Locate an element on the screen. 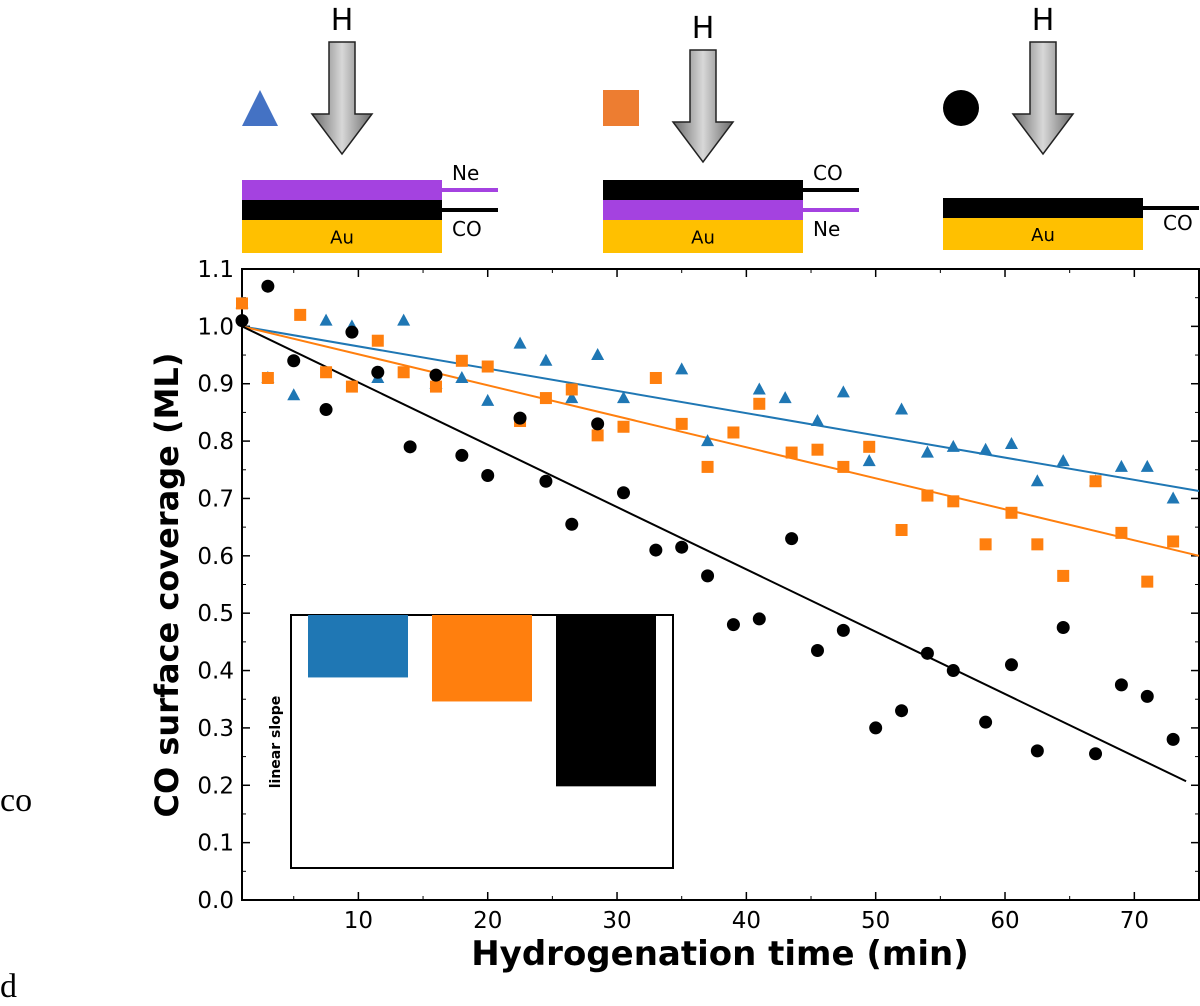  inset-bars is located at coordinates (482, 701).